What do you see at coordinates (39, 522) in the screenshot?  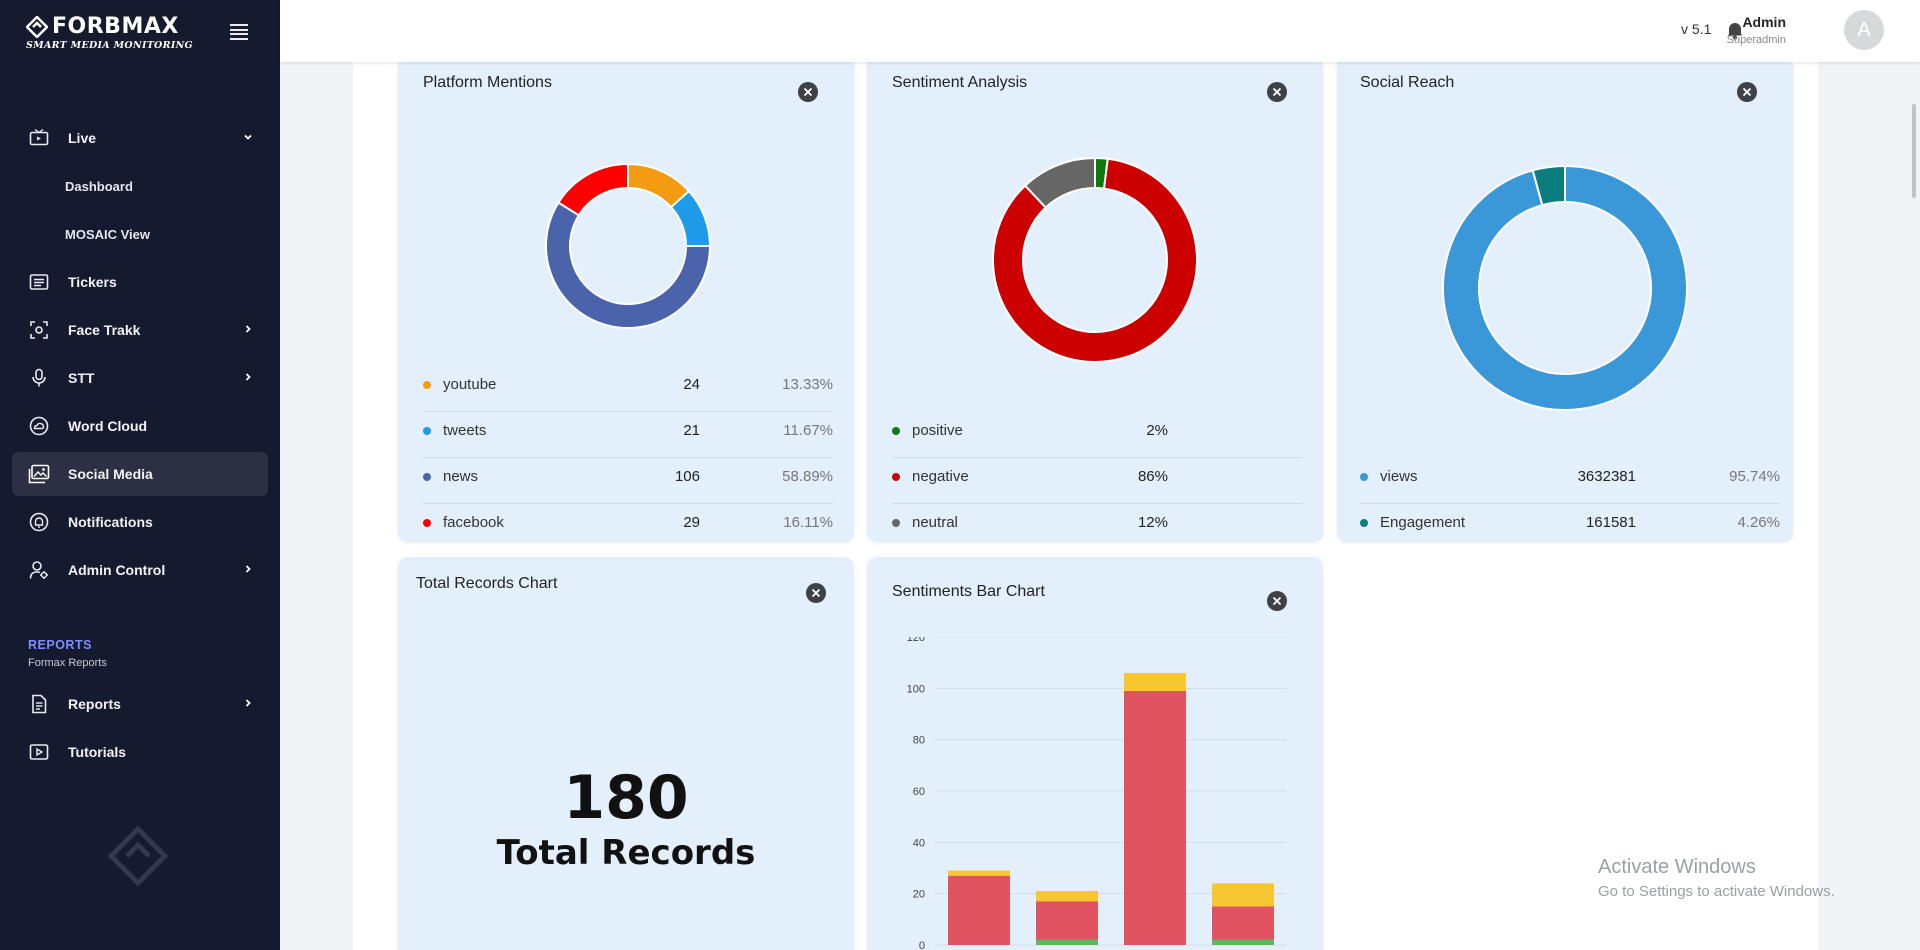 I see `bell-outline-icon` at bounding box center [39, 522].